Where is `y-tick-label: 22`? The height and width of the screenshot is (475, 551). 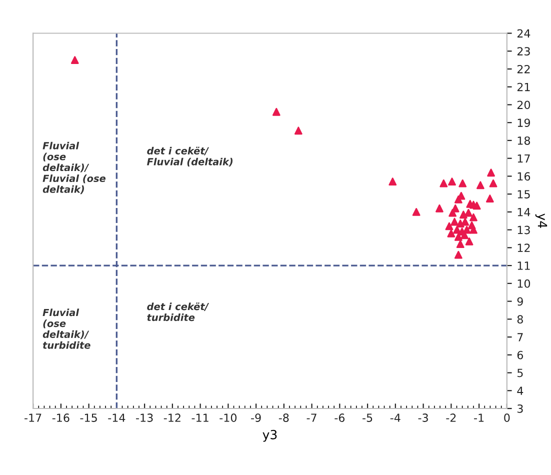 y-tick-label: 22 is located at coordinates (523, 69).